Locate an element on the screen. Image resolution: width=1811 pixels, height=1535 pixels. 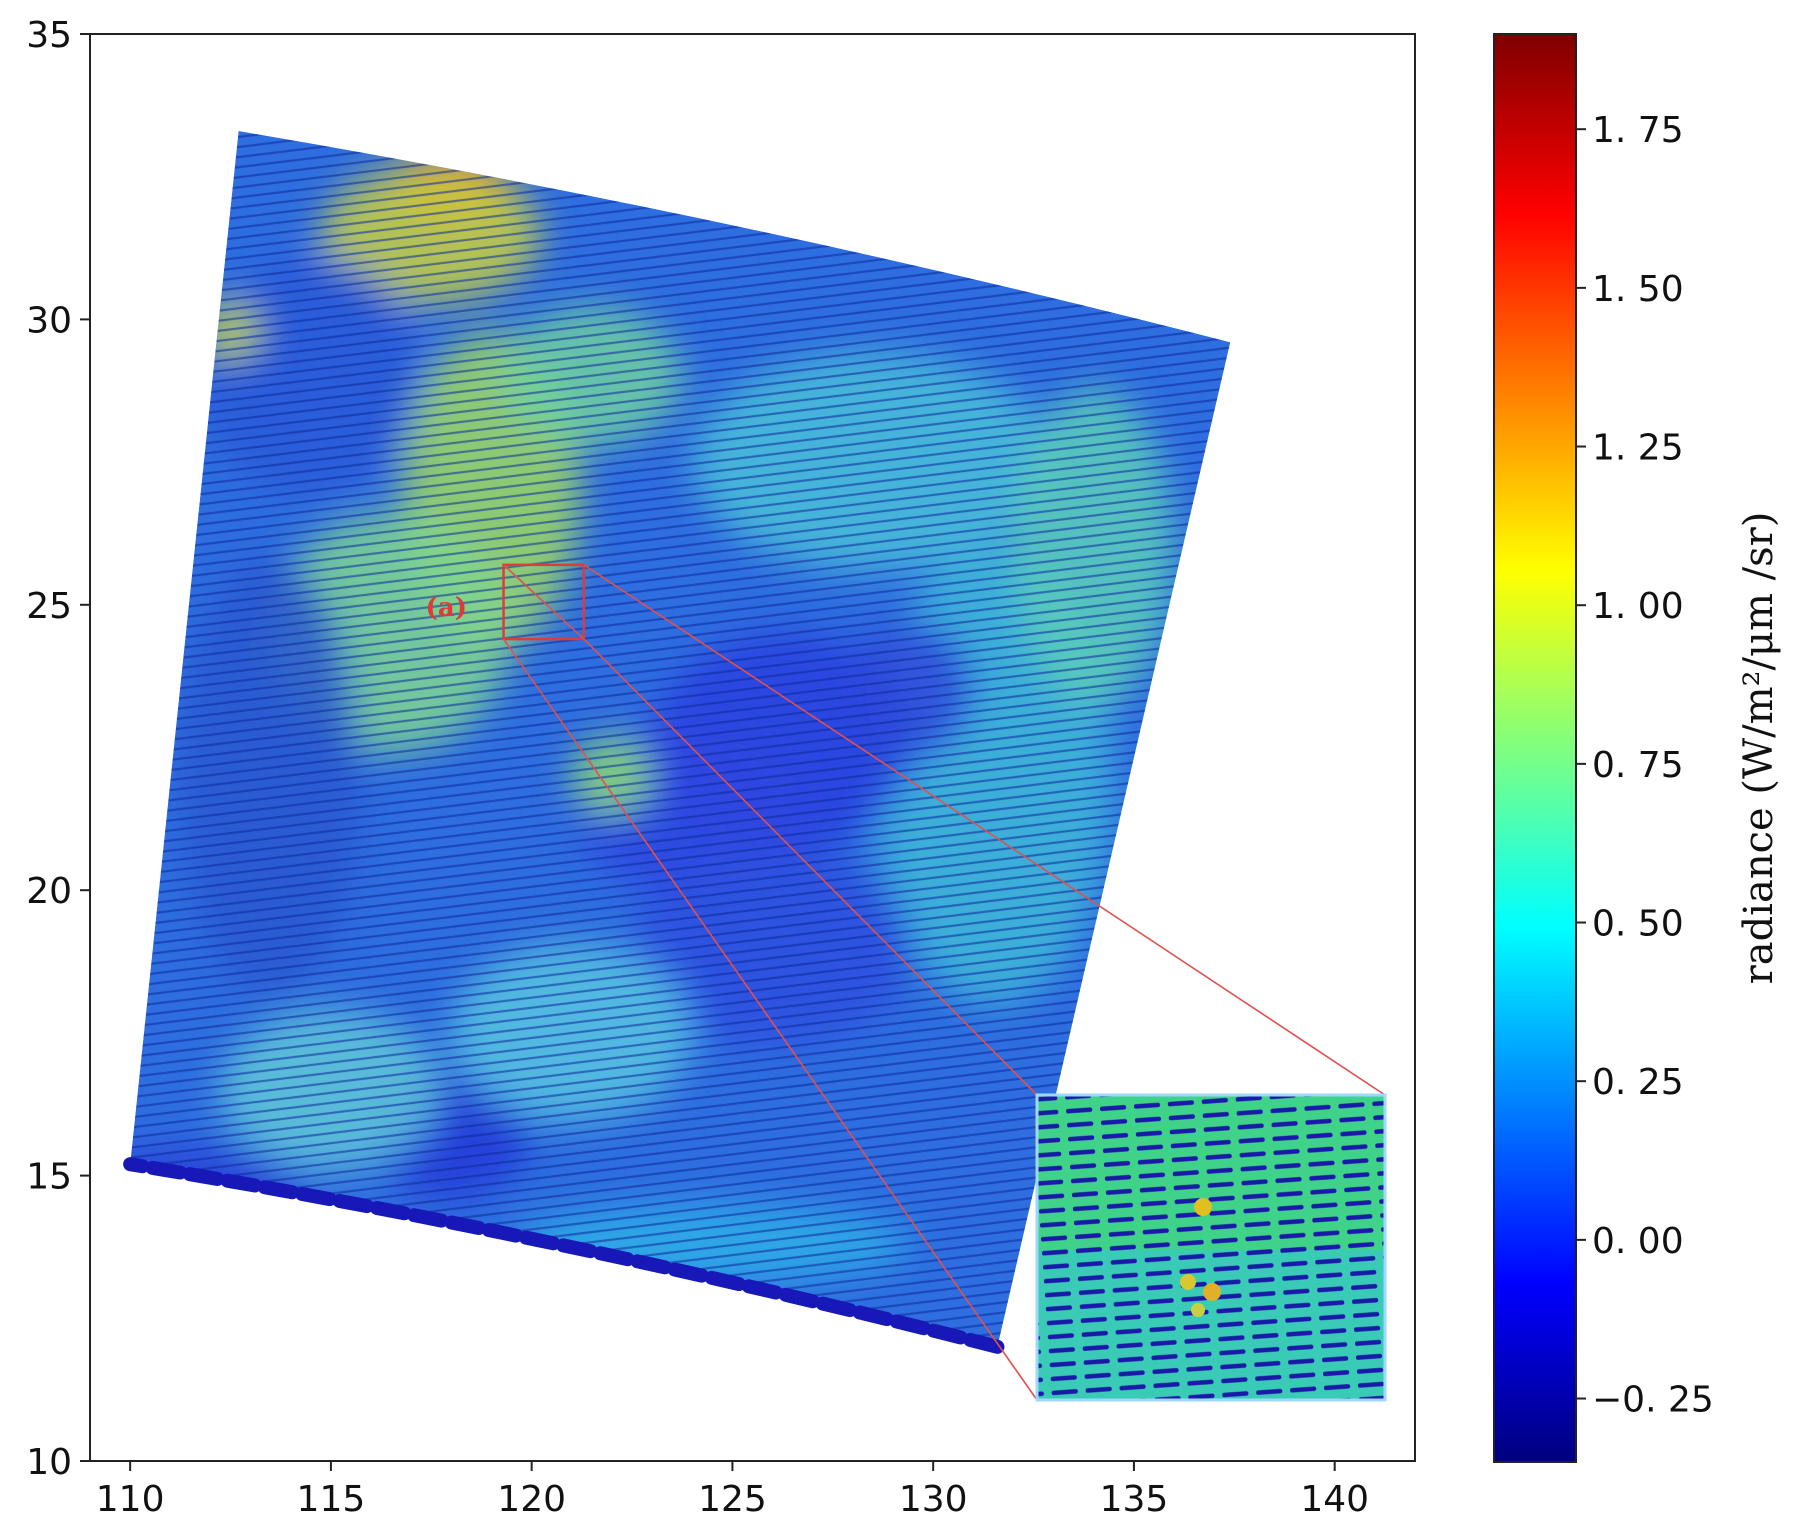
swath-bottom-edge is located at coordinates (564, 1255).